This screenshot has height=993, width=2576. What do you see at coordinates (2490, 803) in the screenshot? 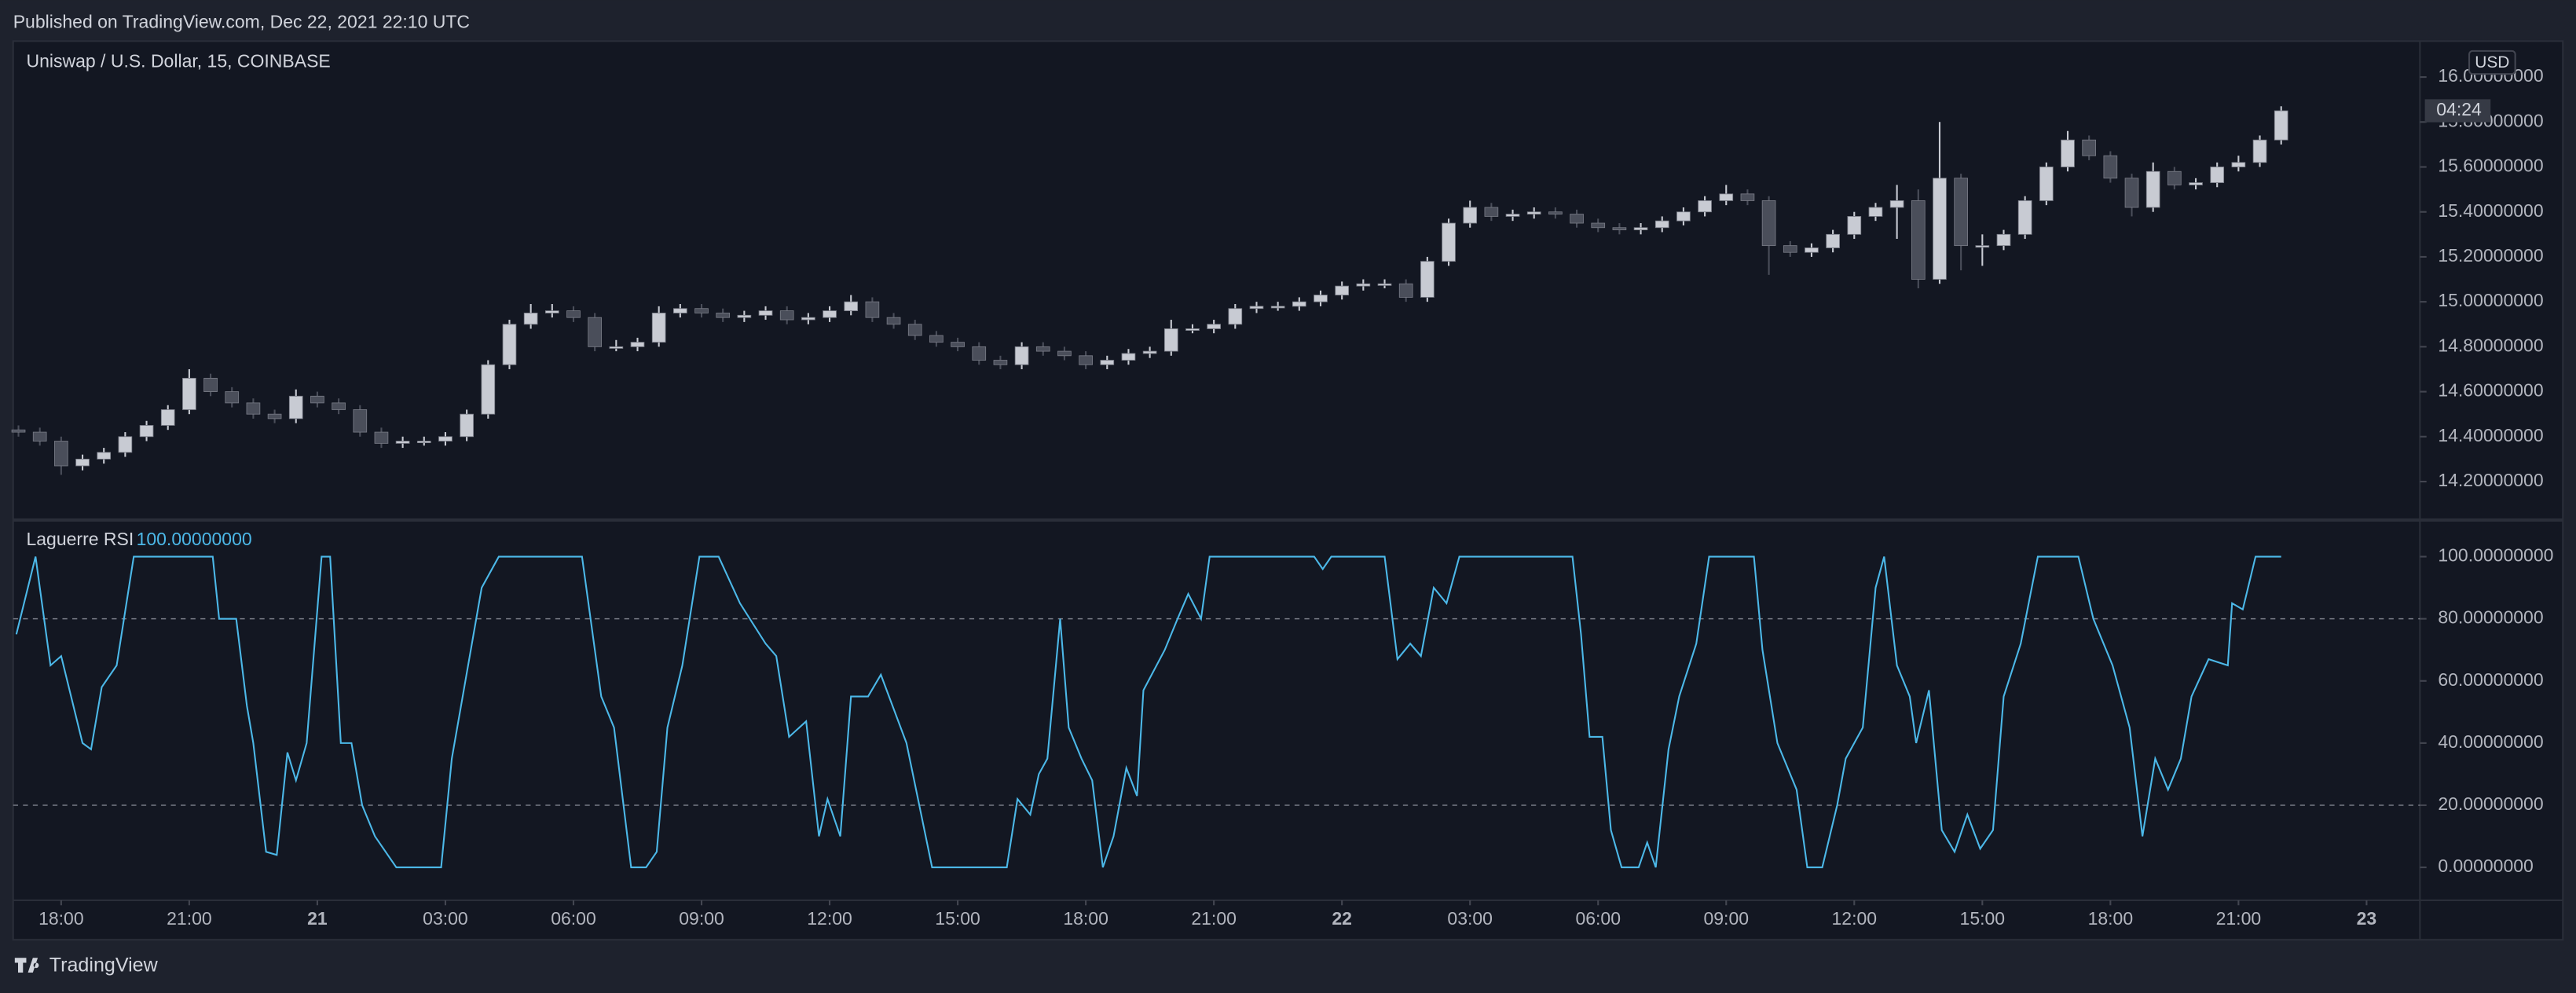
I see `y-tick-label: 20.00000000` at bounding box center [2490, 803].